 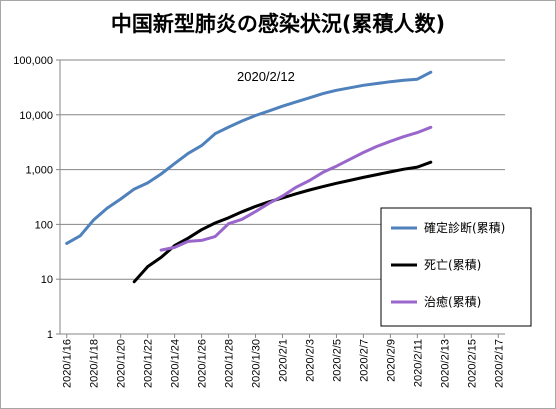 What do you see at coordinates (47, 280) in the screenshot?
I see `y-tick-label: 10` at bounding box center [47, 280].